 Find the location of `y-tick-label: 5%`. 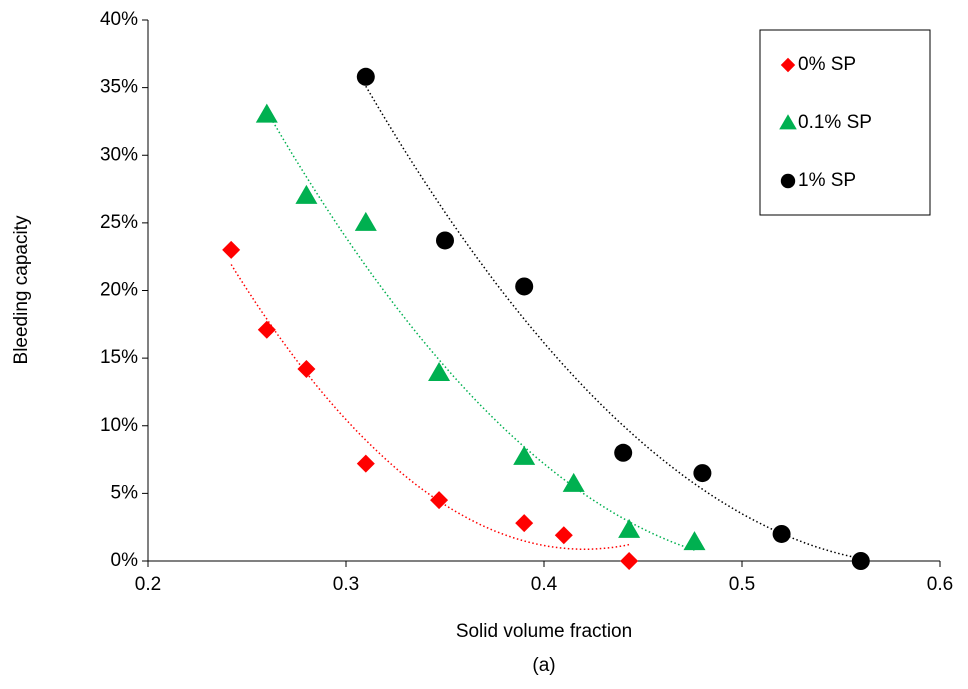

y-tick-label: 5% is located at coordinates (125, 492).